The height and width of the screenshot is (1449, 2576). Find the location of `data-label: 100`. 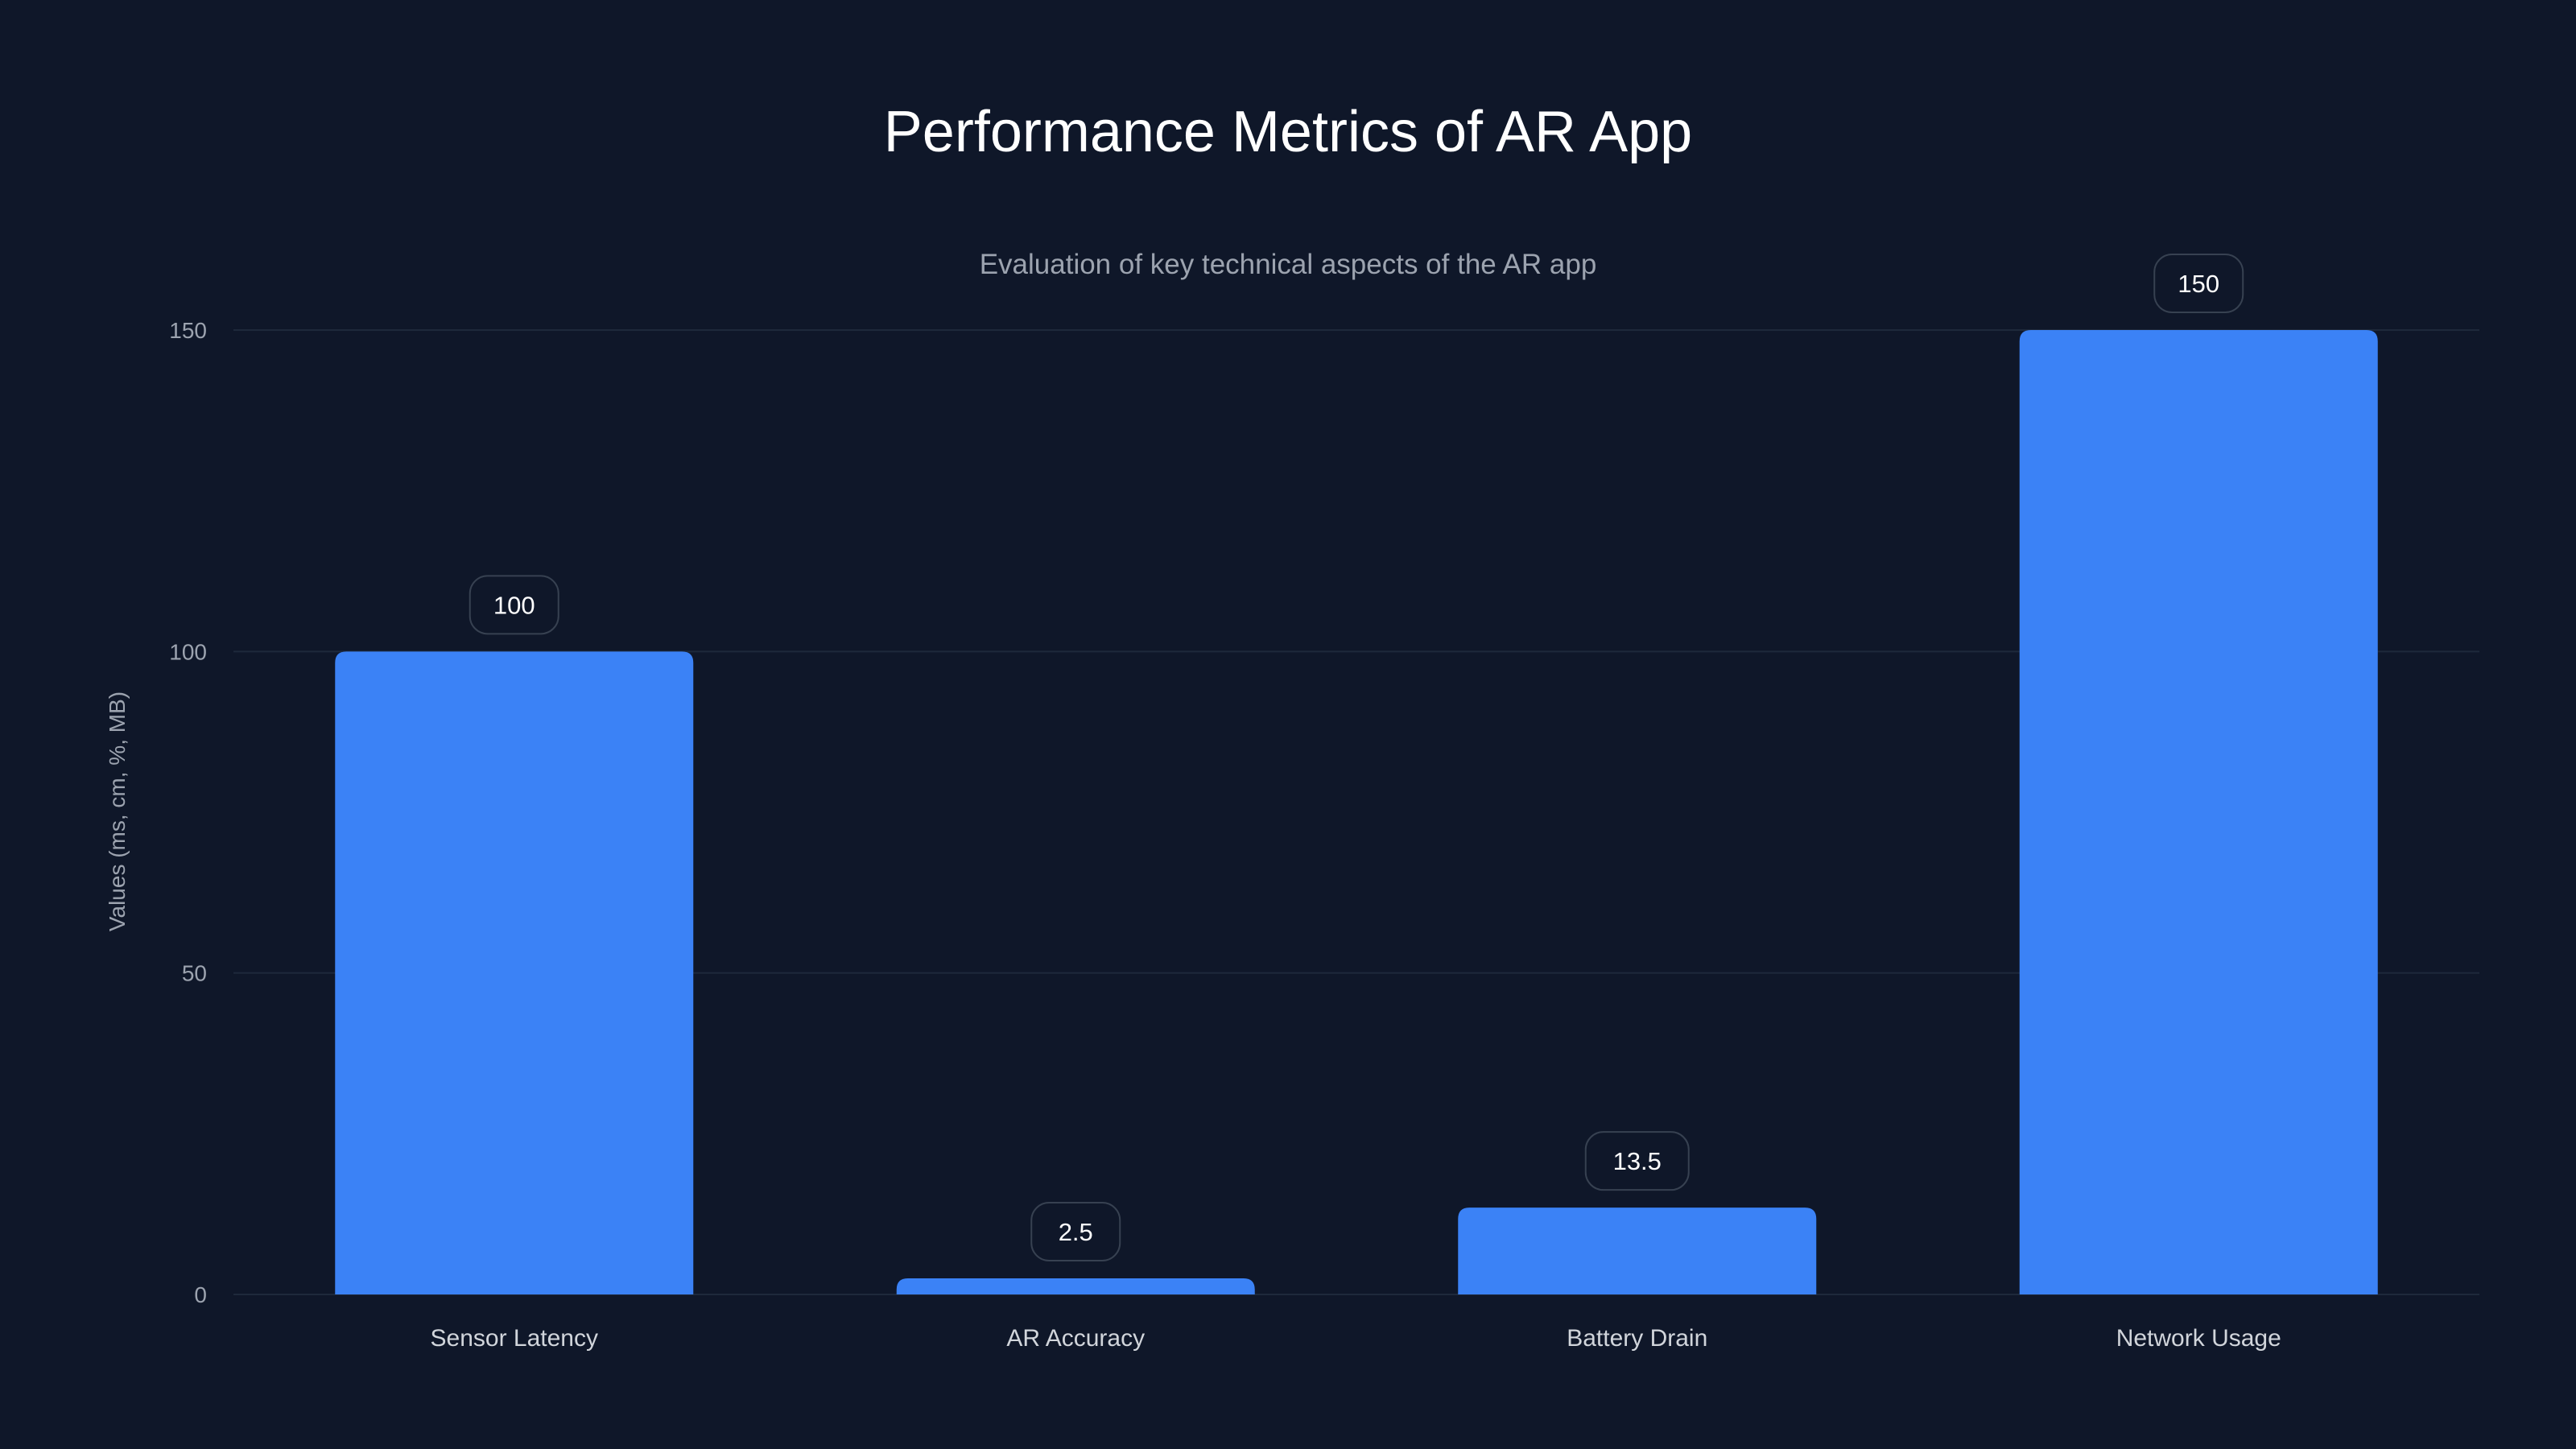

data-label: 100 is located at coordinates (514, 605).